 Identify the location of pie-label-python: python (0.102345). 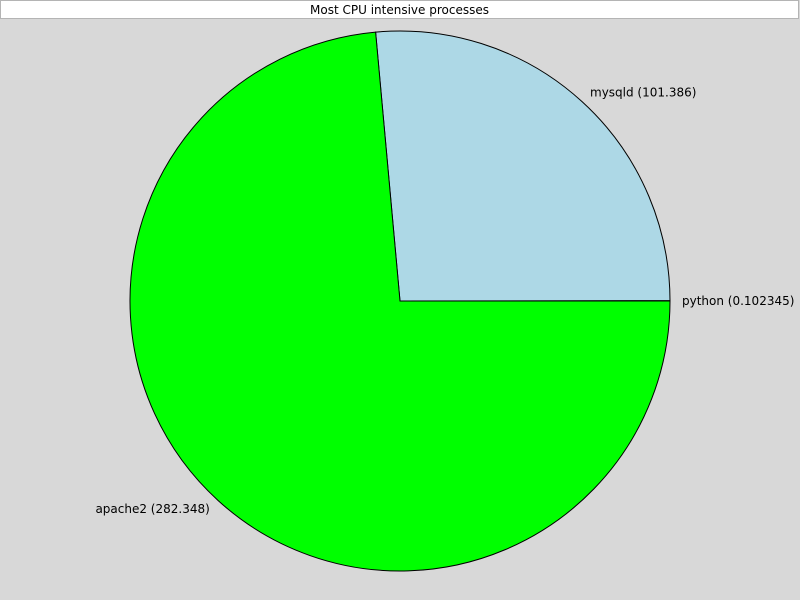
(738, 301).